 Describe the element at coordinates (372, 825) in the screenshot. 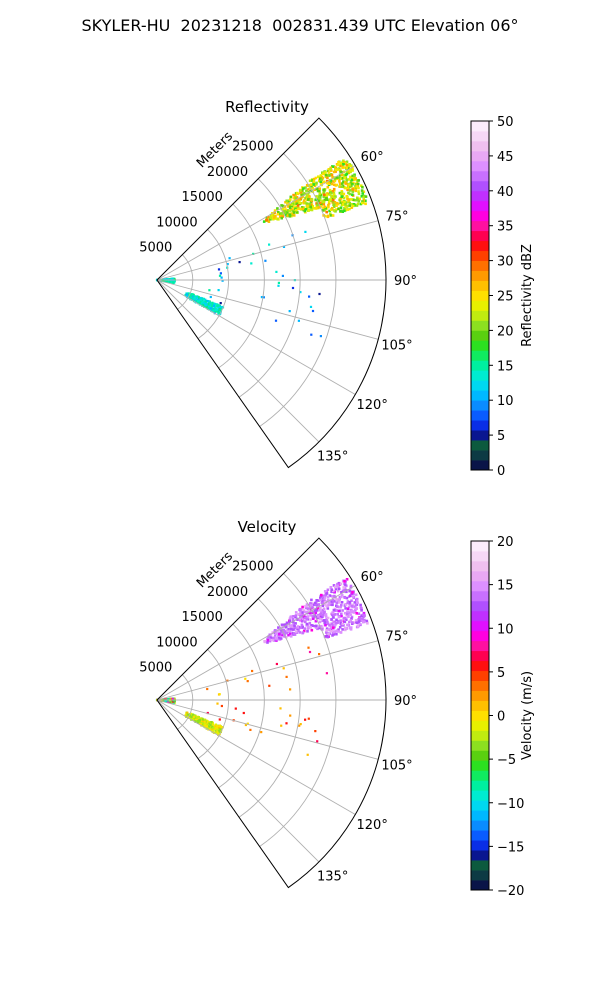

I see `azimuth-tick-label: 120°` at that location.